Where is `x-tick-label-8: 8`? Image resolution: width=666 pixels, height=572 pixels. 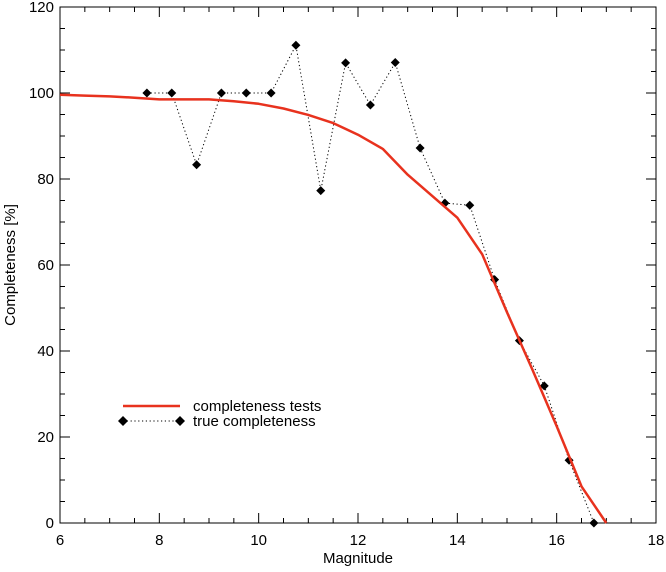 x-tick-label-8: 8 is located at coordinates (159, 540).